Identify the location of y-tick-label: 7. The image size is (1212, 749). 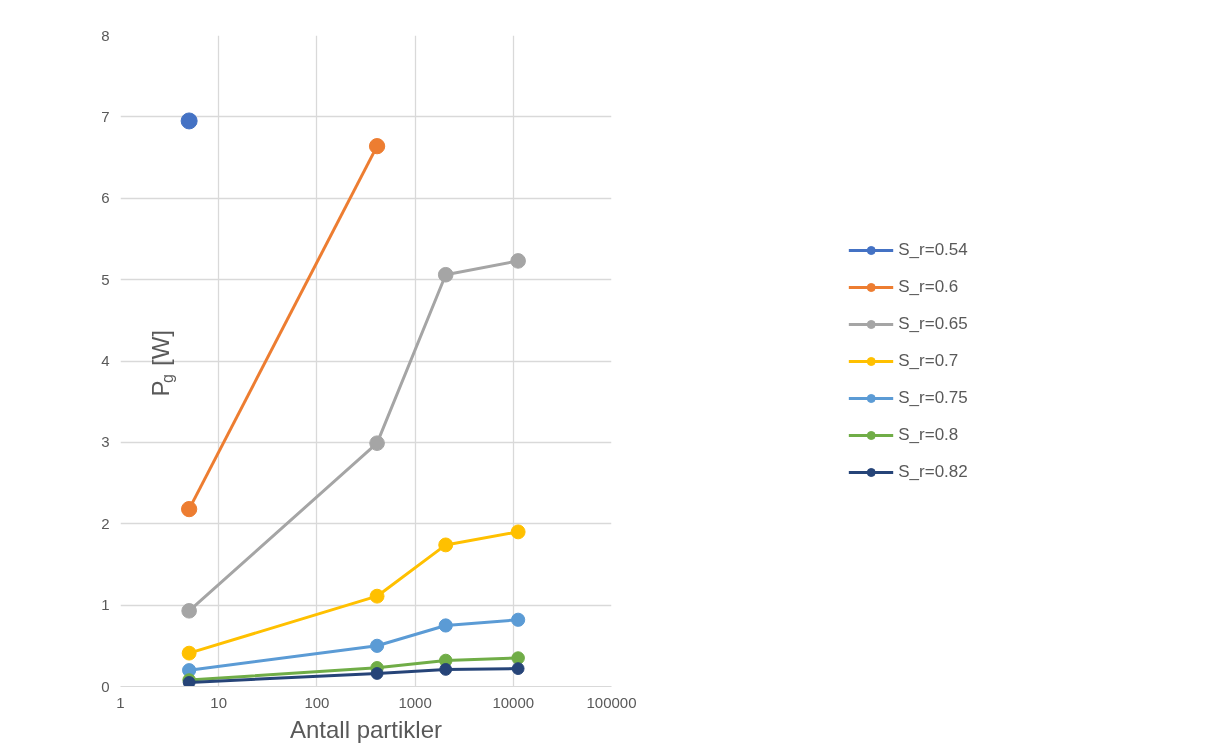
(105, 116).